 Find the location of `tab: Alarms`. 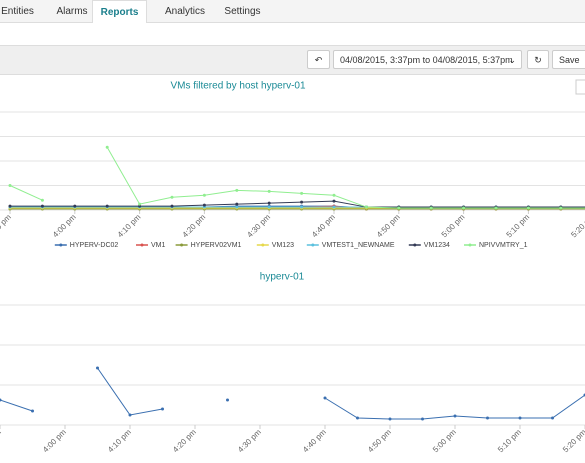

tab: Alarms is located at coordinates (72, 11).